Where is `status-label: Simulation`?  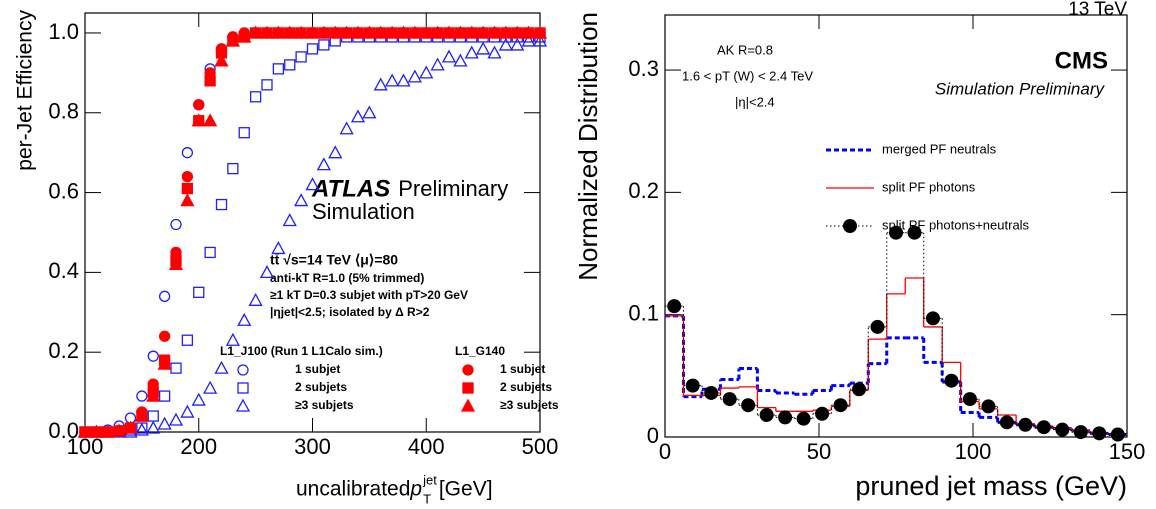
status-label: Simulation is located at coordinates (363, 211).